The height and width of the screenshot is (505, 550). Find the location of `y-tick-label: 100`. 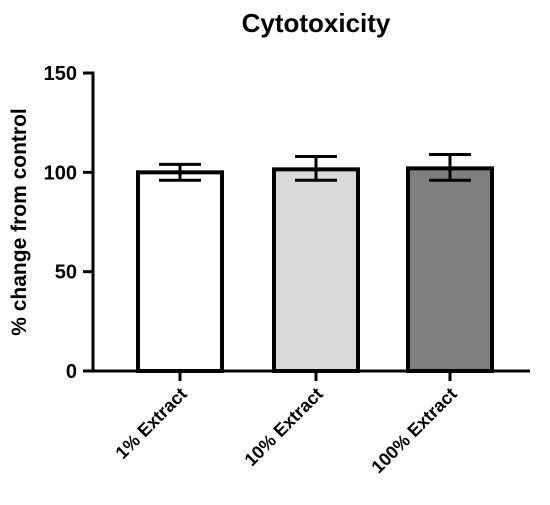

y-tick-label: 100 is located at coordinates (60, 173).